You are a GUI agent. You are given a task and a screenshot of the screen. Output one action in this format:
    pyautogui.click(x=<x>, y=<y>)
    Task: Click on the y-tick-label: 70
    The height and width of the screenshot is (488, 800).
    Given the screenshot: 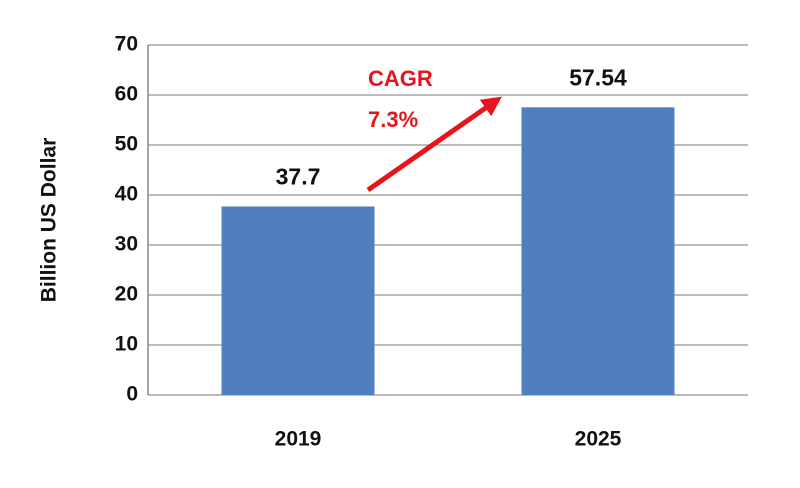 What is the action you would take?
    pyautogui.click(x=126, y=44)
    